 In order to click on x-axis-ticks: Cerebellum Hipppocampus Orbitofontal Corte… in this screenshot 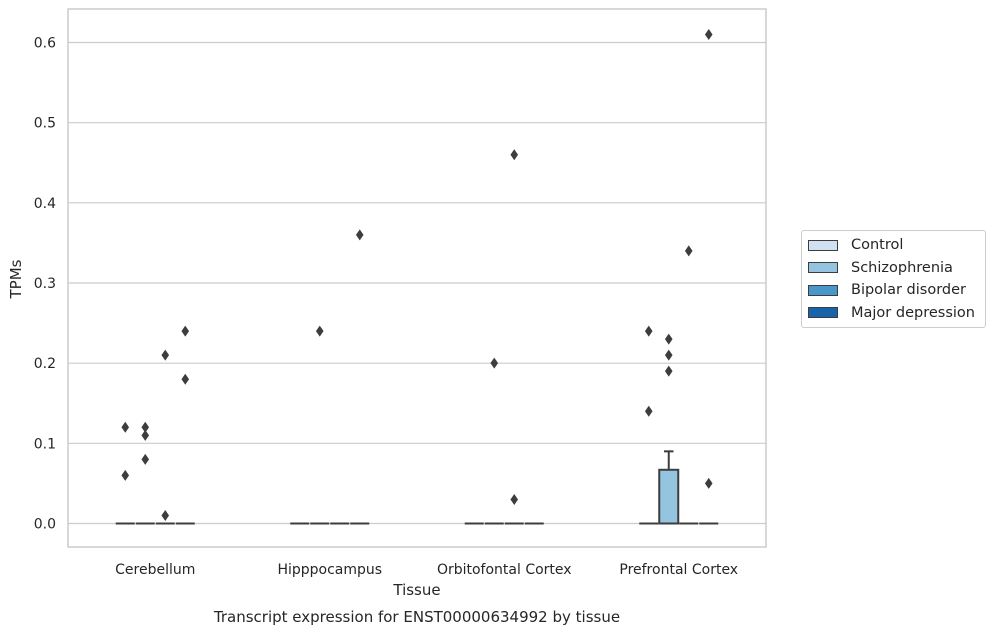, I will do `click(426, 570)`.